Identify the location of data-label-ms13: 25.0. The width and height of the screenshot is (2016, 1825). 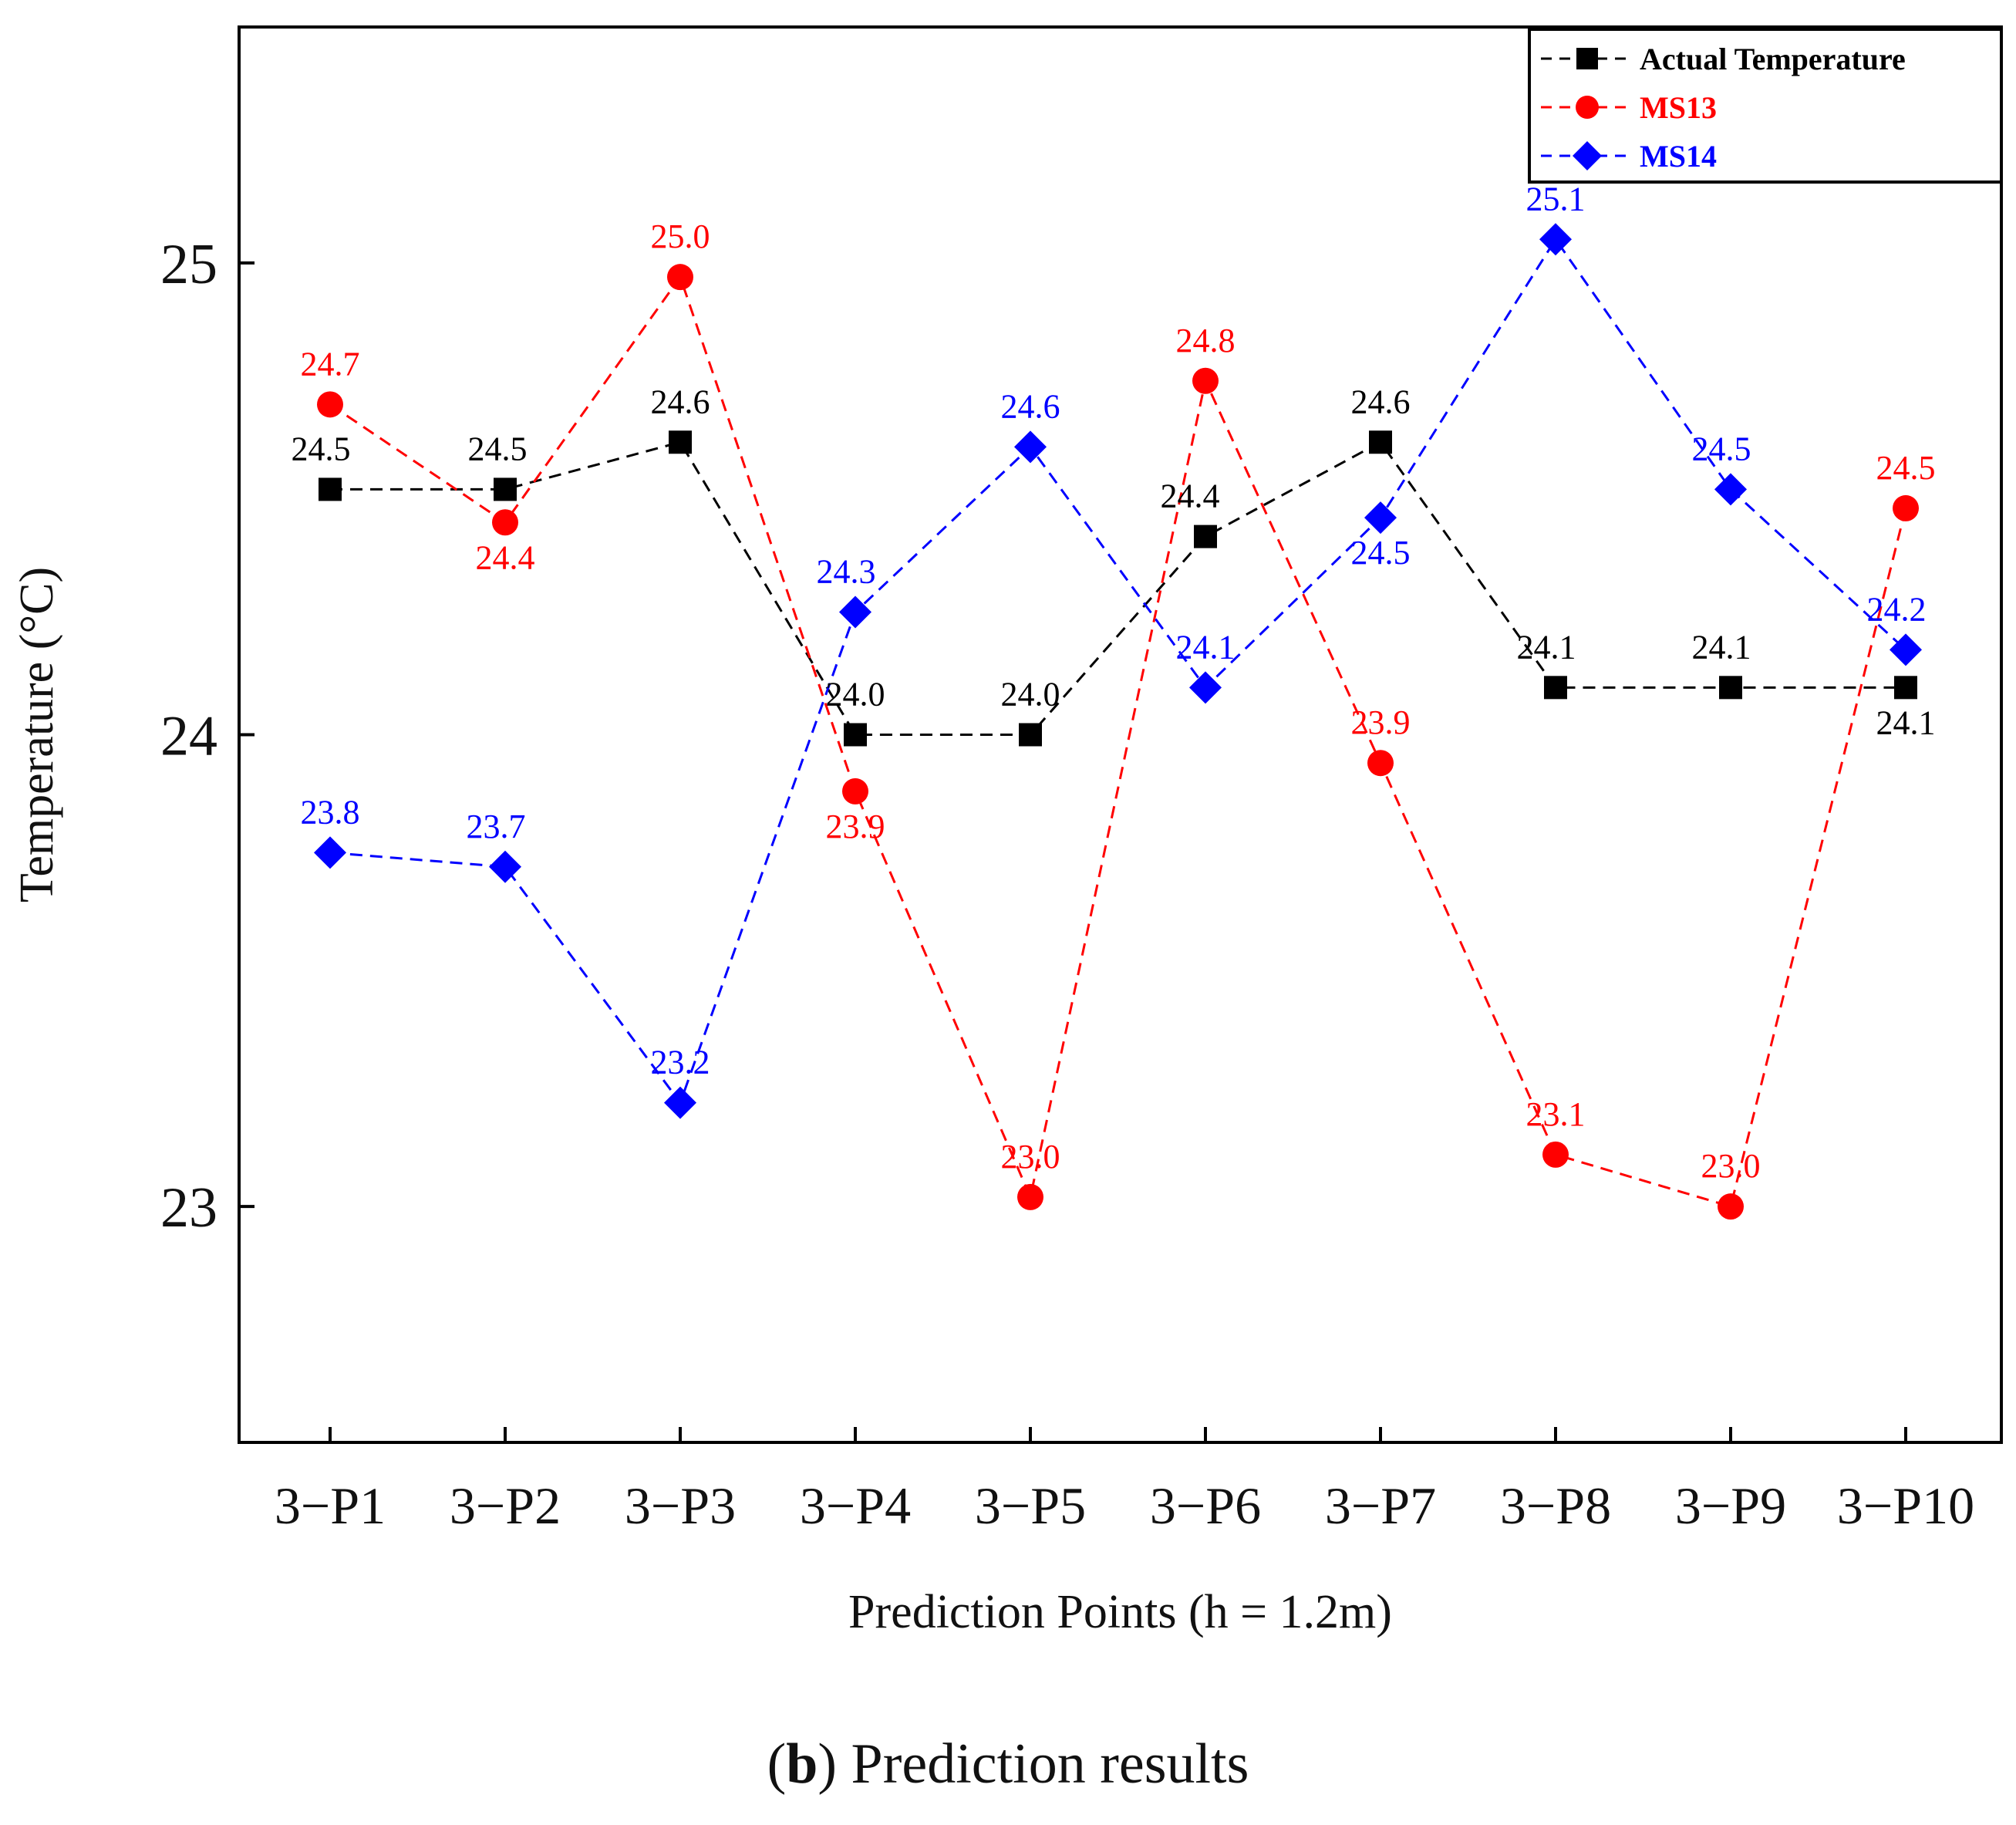
(680, 236).